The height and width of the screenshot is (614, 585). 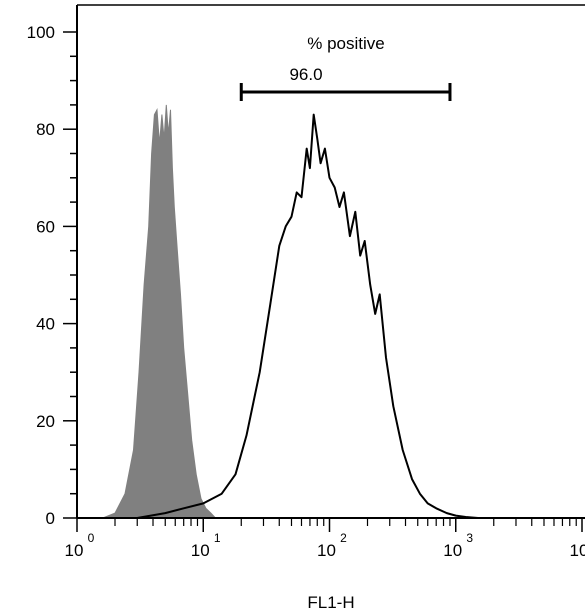 What do you see at coordinates (469, 538) in the screenshot?
I see `x-tick-label-exponent: 3` at bounding box center [469, 538].